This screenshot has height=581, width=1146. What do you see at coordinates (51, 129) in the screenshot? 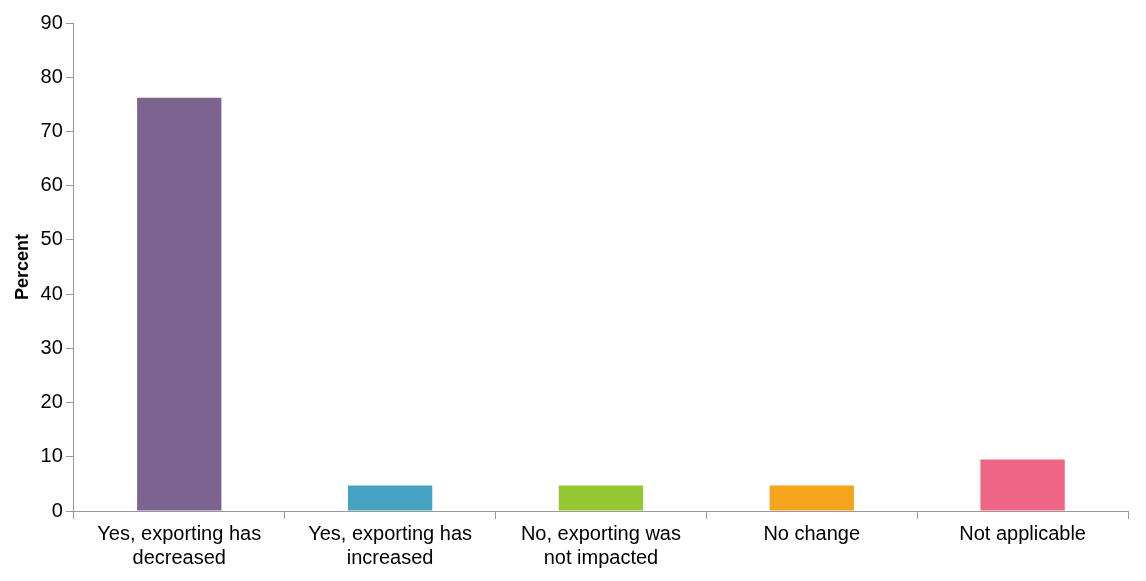
I see `y-tick-label: 70` at bounding box center [51, 129].